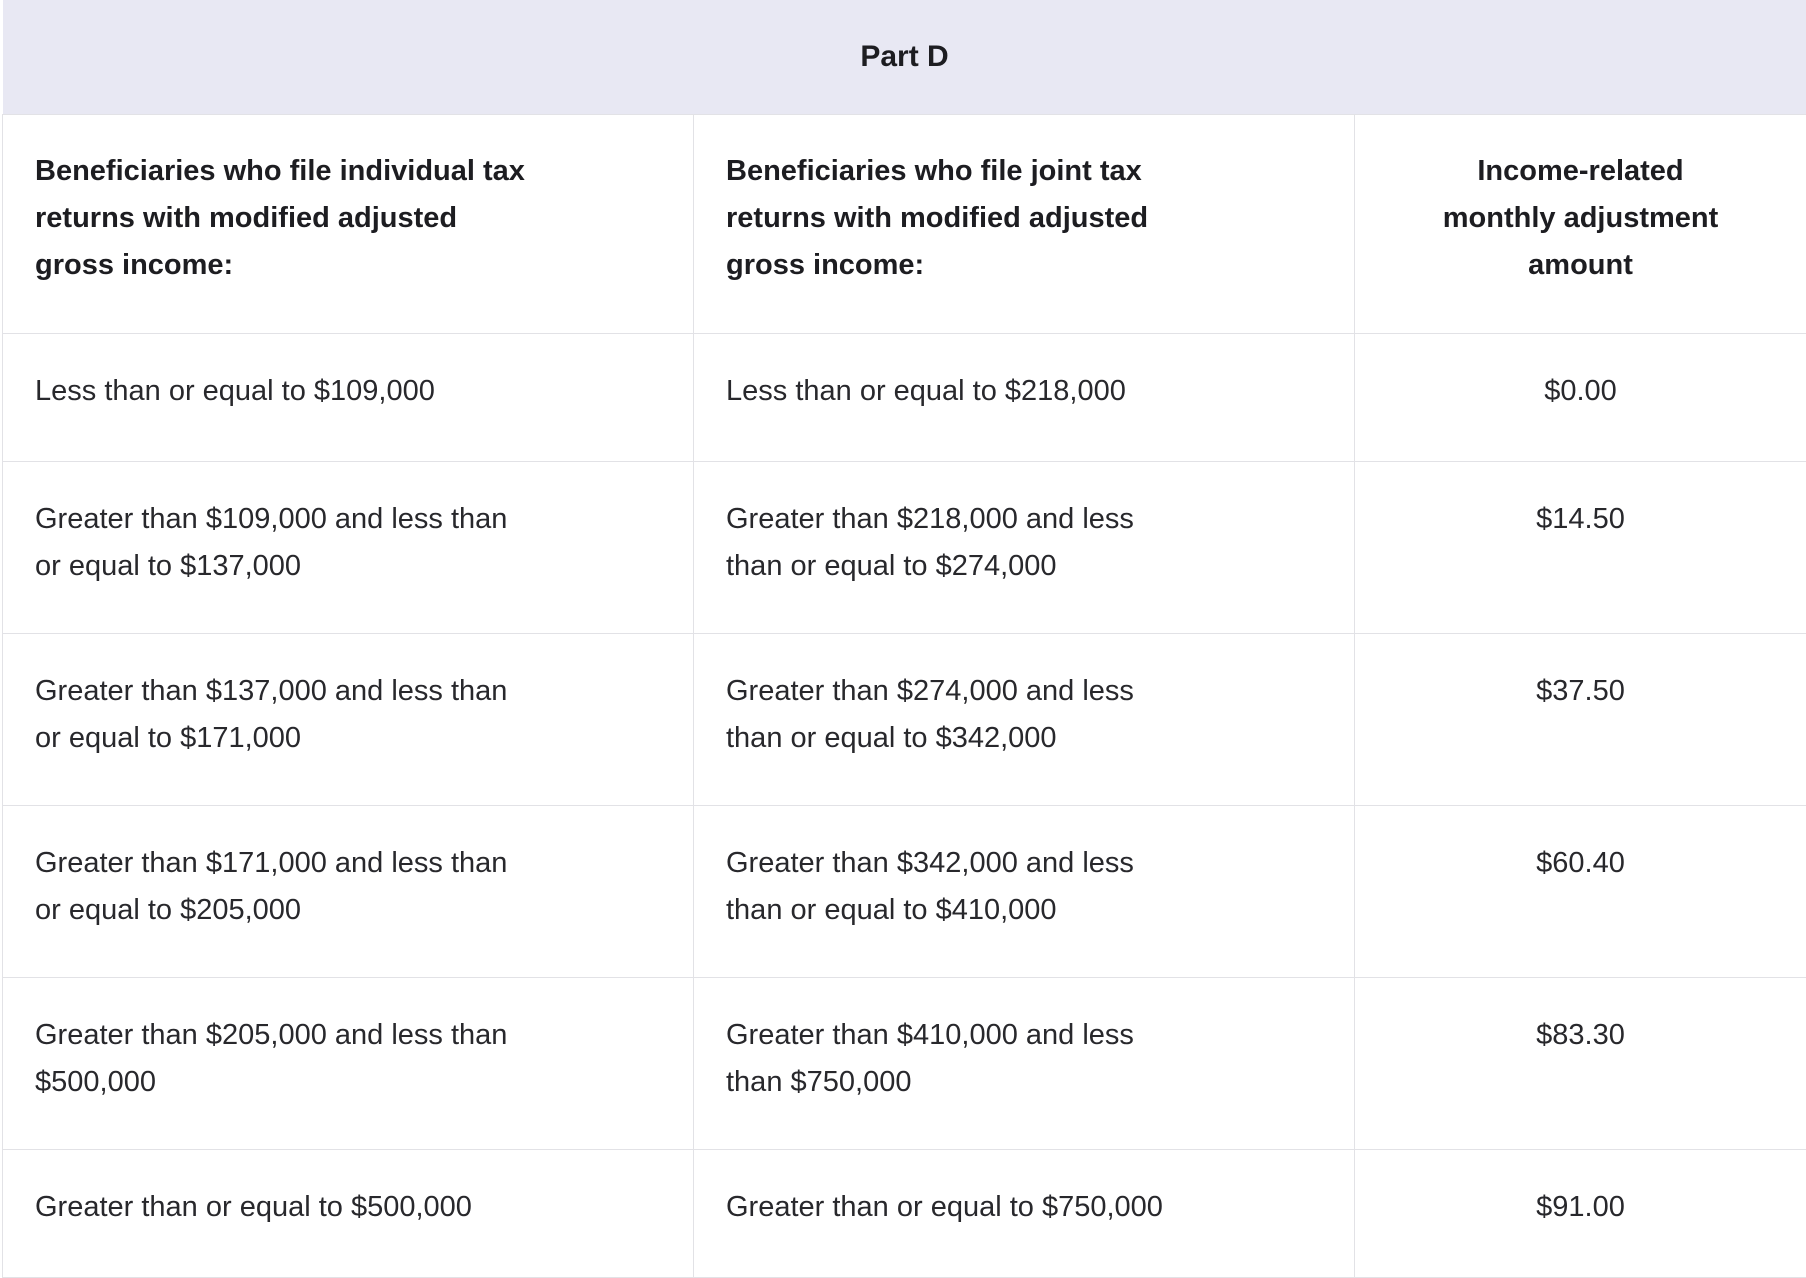 This screenshot has width=1806, height=1278. I want to click on adjustment-amount-cell: $14.50, so click(1580, 547).